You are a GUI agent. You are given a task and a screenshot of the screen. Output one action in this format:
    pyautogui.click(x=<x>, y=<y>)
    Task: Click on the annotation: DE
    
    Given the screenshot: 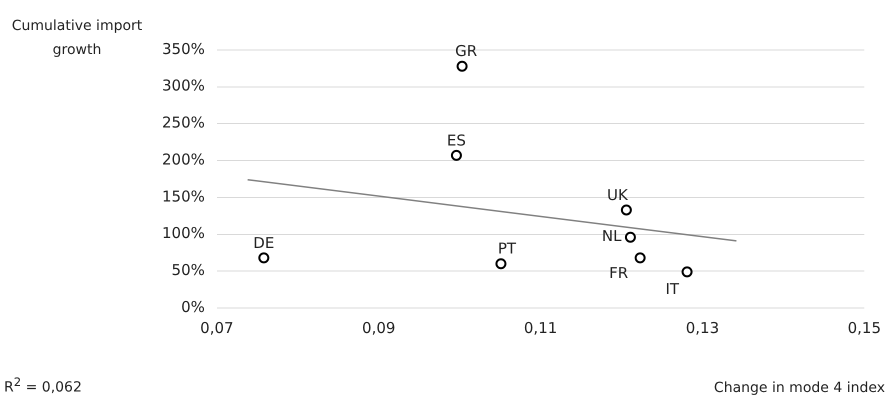 What is the action you would take?
    pyautogui.click(x=263, y=243)
    